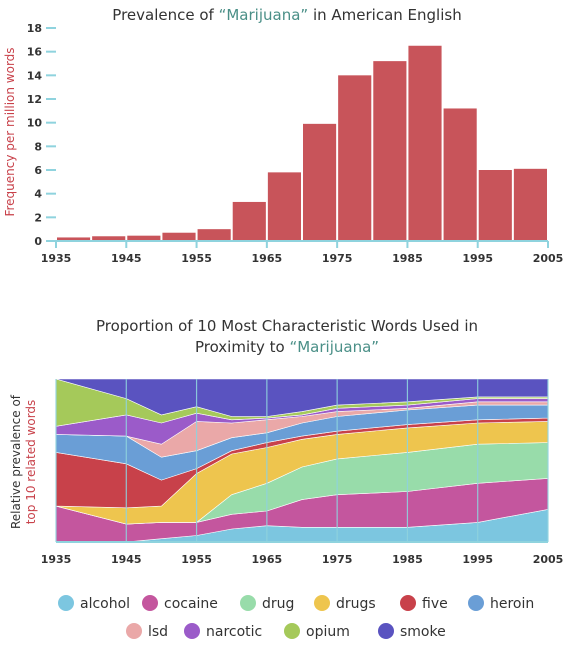 The height and width of the screenshot is (647, 568). Describe the element at coordinates (328, 632) in the screenshot. I see `legend-label: opium` at that location.